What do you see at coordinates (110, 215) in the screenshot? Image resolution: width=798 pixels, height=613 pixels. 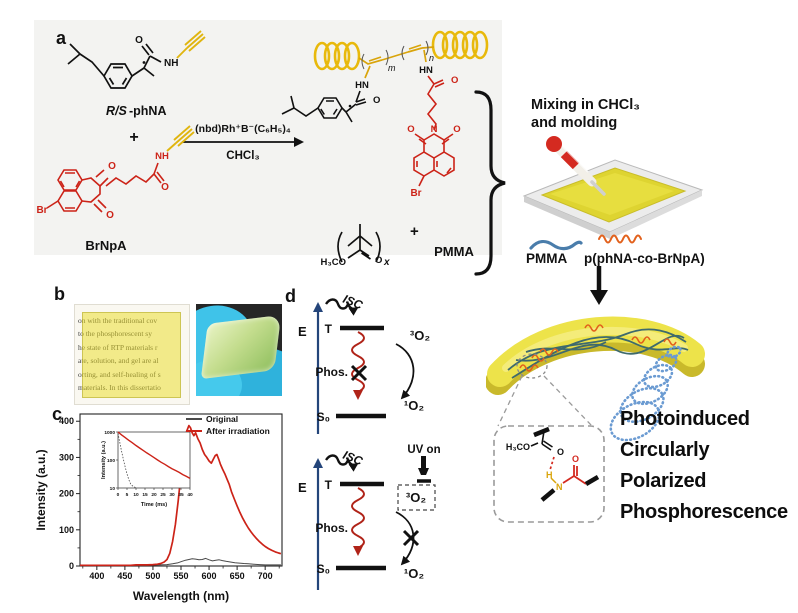 I see `imide-o-bottom: O` at bounding box center [110, 215].